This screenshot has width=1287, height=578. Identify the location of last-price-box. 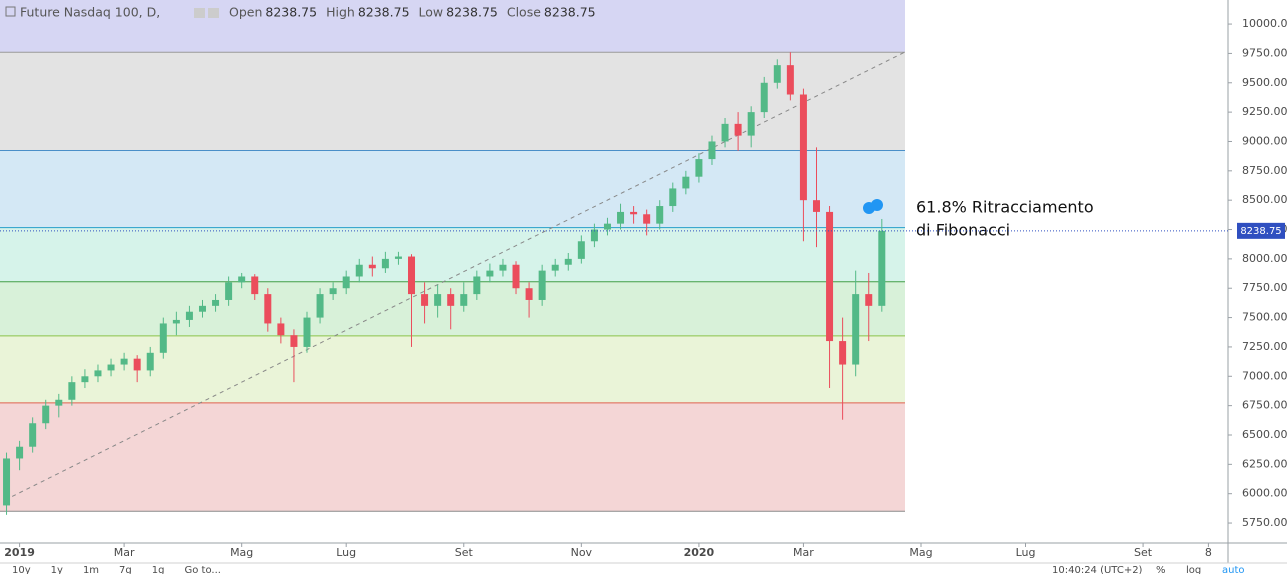
(1261, 230).